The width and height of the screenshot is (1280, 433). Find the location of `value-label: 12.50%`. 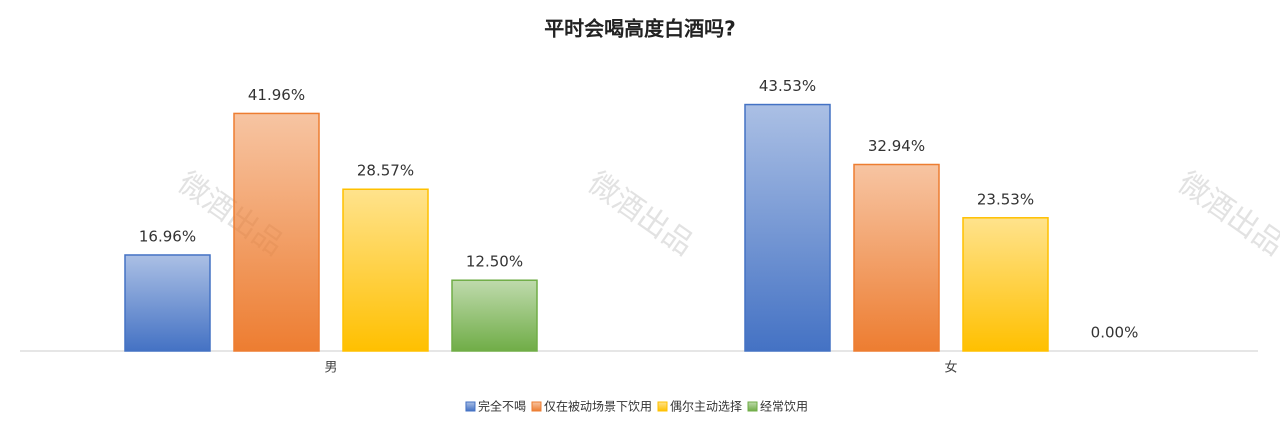

value-label: 12.50% is located at coordinates (494, 262).